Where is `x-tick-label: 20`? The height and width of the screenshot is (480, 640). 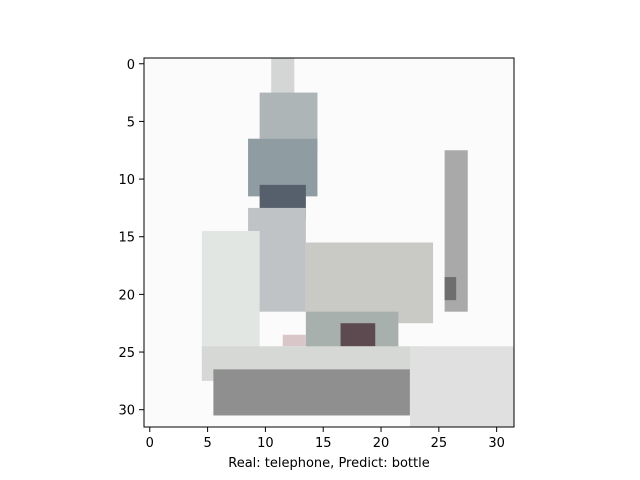 x-tick-label: 20 is located at coordinates (381, 443).